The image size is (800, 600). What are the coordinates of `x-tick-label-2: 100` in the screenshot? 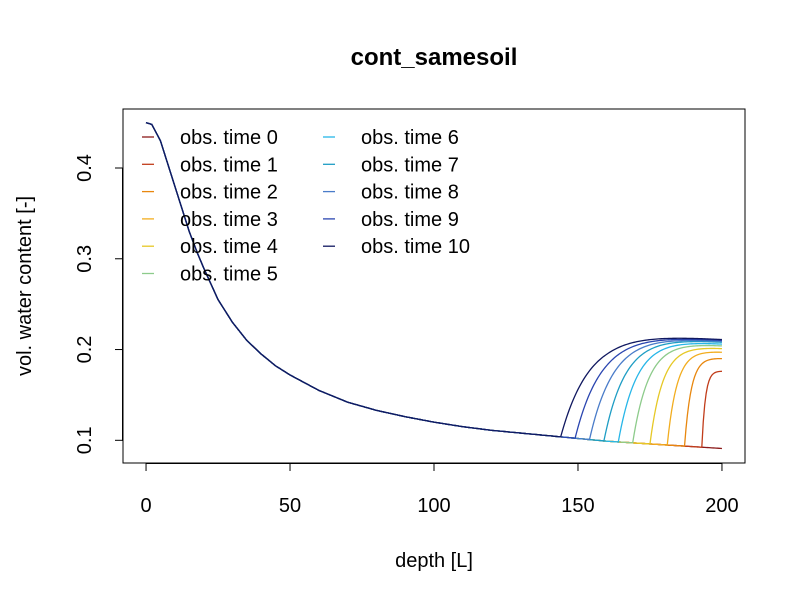 It's located at (433, 506).